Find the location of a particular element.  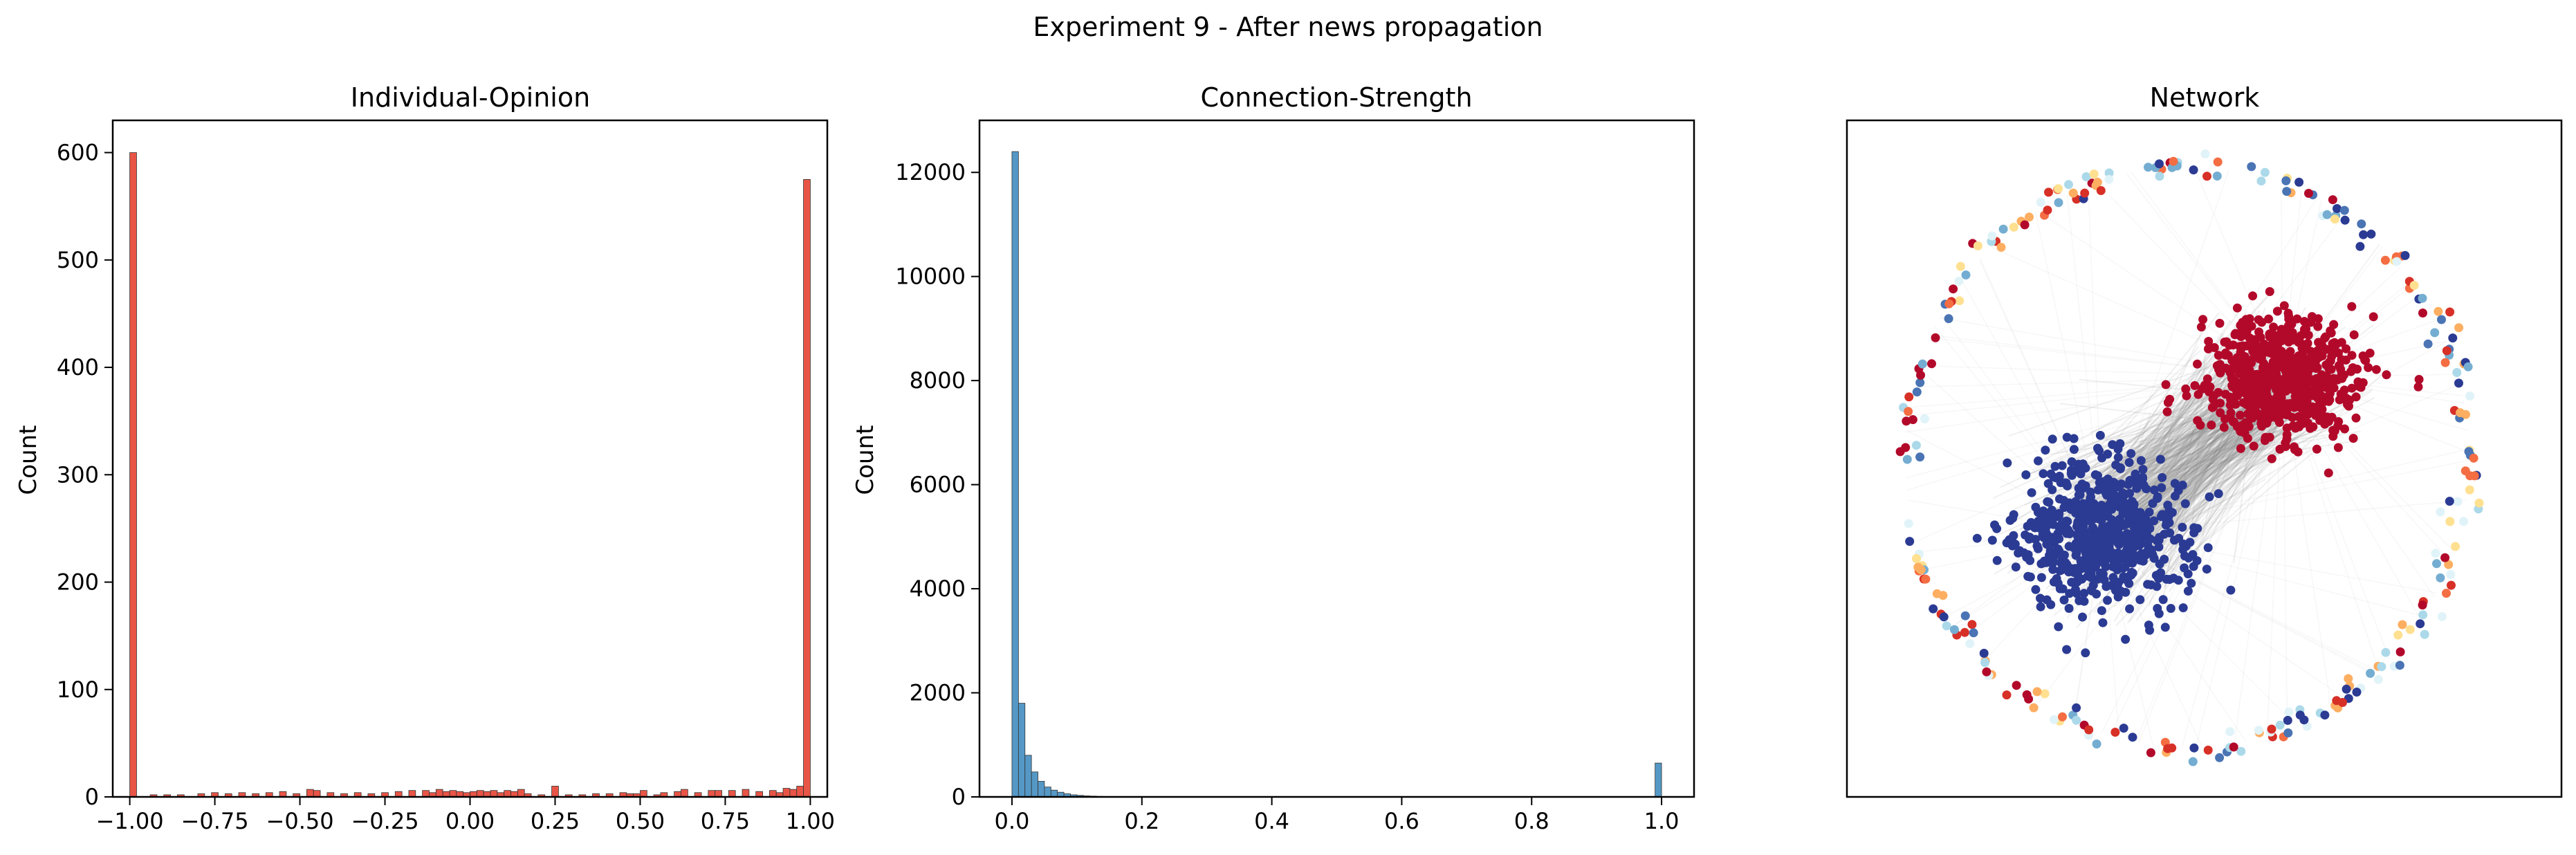

opinion-histogram-title: Individual-Opinion is located at coordinates (470, 97).